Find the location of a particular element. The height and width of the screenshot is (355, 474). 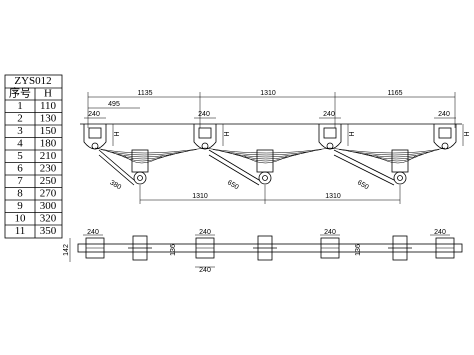

row-height: 110 is located at coordinates (48, 106).